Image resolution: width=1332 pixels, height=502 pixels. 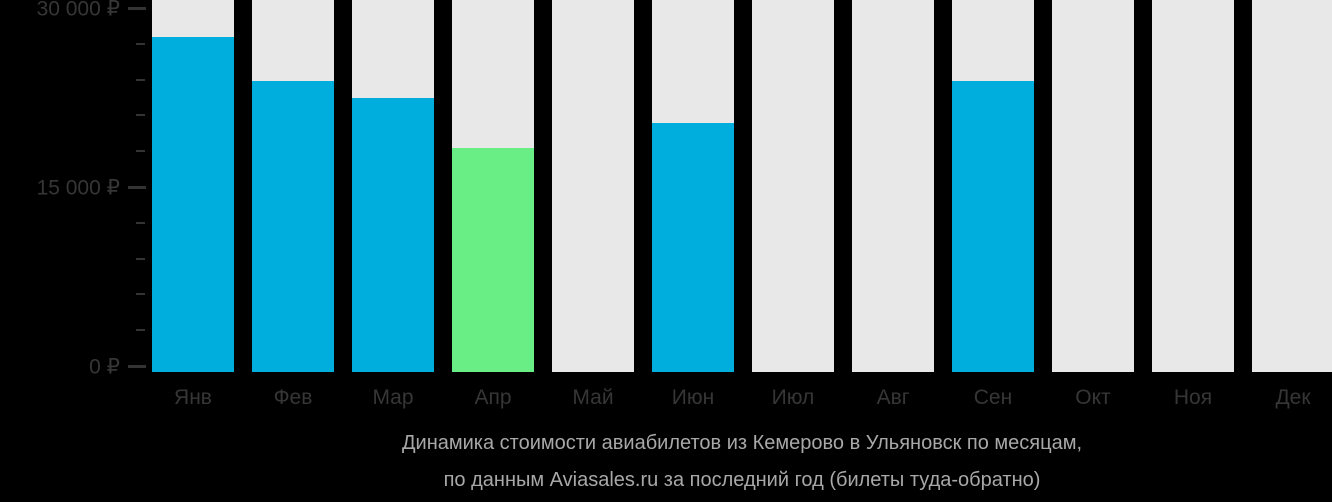 What do you see at coordinates (193, 204) in the screenshot?
I see `bar-Янв` at bounding box center [193, 204].